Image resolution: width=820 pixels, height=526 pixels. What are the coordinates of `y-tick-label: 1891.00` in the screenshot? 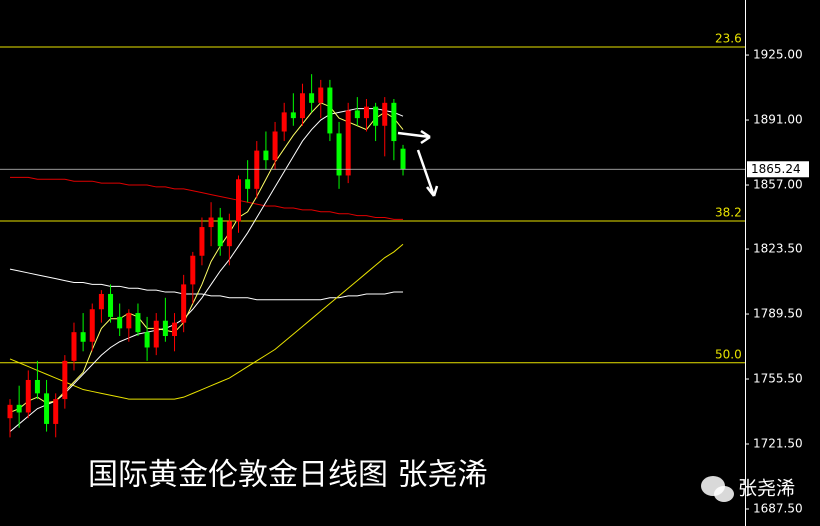 It's located at (778, 120).